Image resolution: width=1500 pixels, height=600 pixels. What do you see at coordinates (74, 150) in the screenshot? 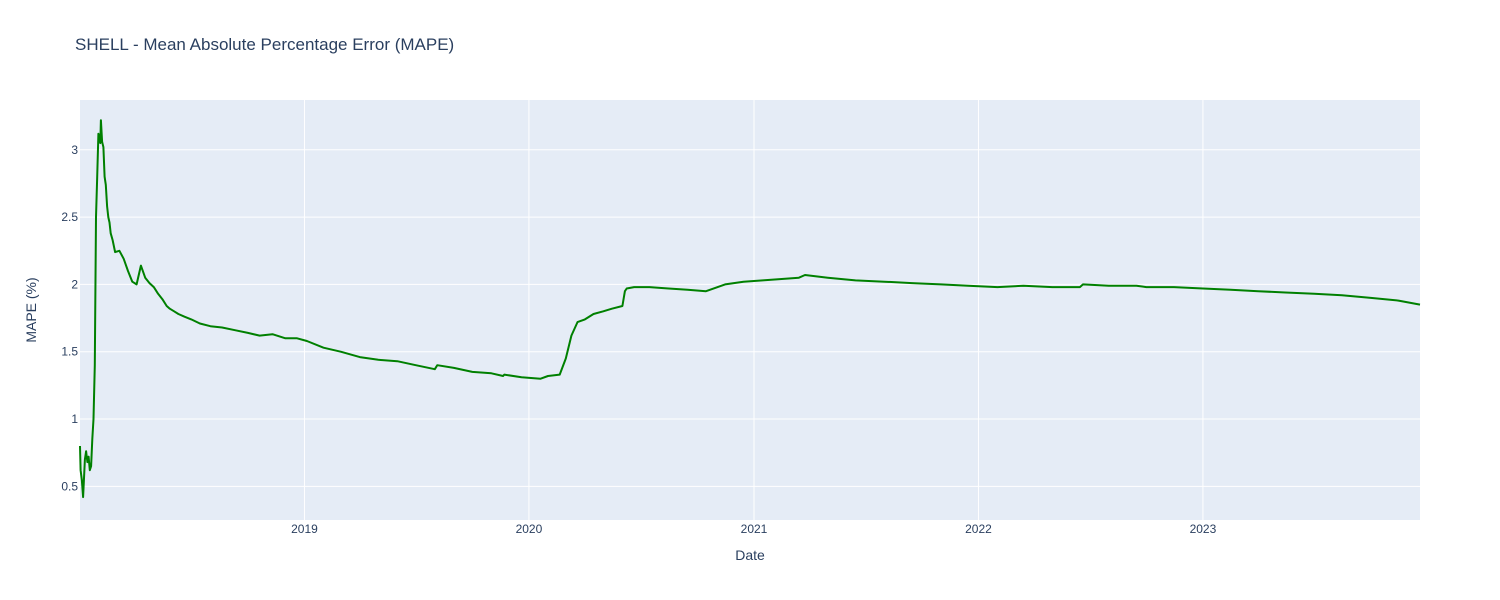
I see `y-tick-label: 3` at bounding box center [74, 150].